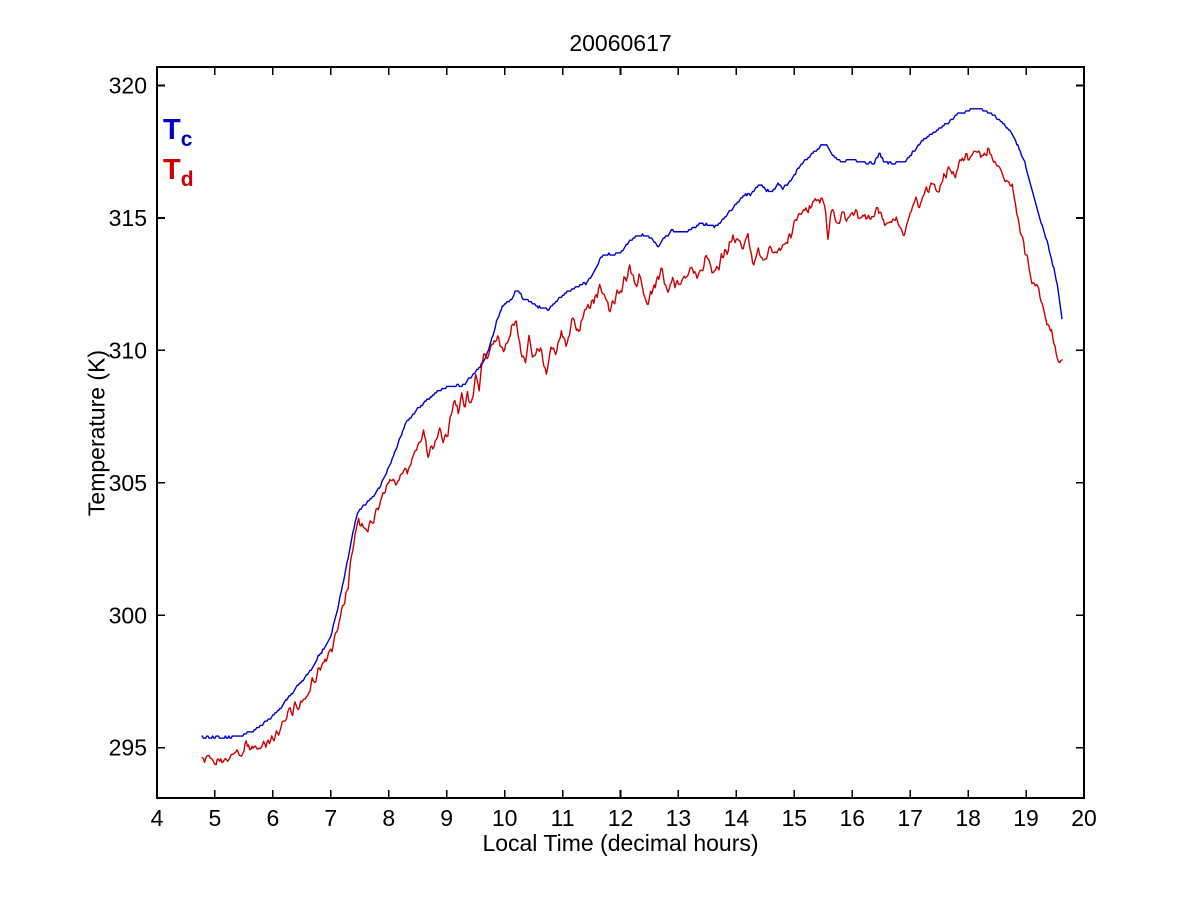 Image resolution: width=1200 pixels, height=900 pixels. I want to click on x-tick-label: 14, so click(737, 818).